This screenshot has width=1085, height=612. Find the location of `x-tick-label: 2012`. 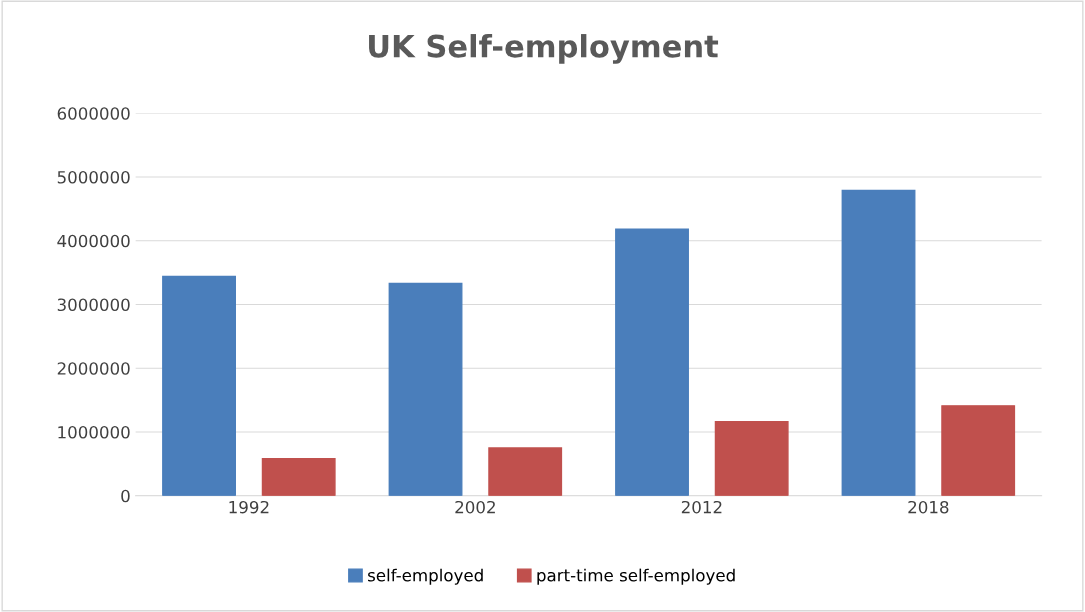

x-tick-label: 2012 is located at coordinates (701, 507).